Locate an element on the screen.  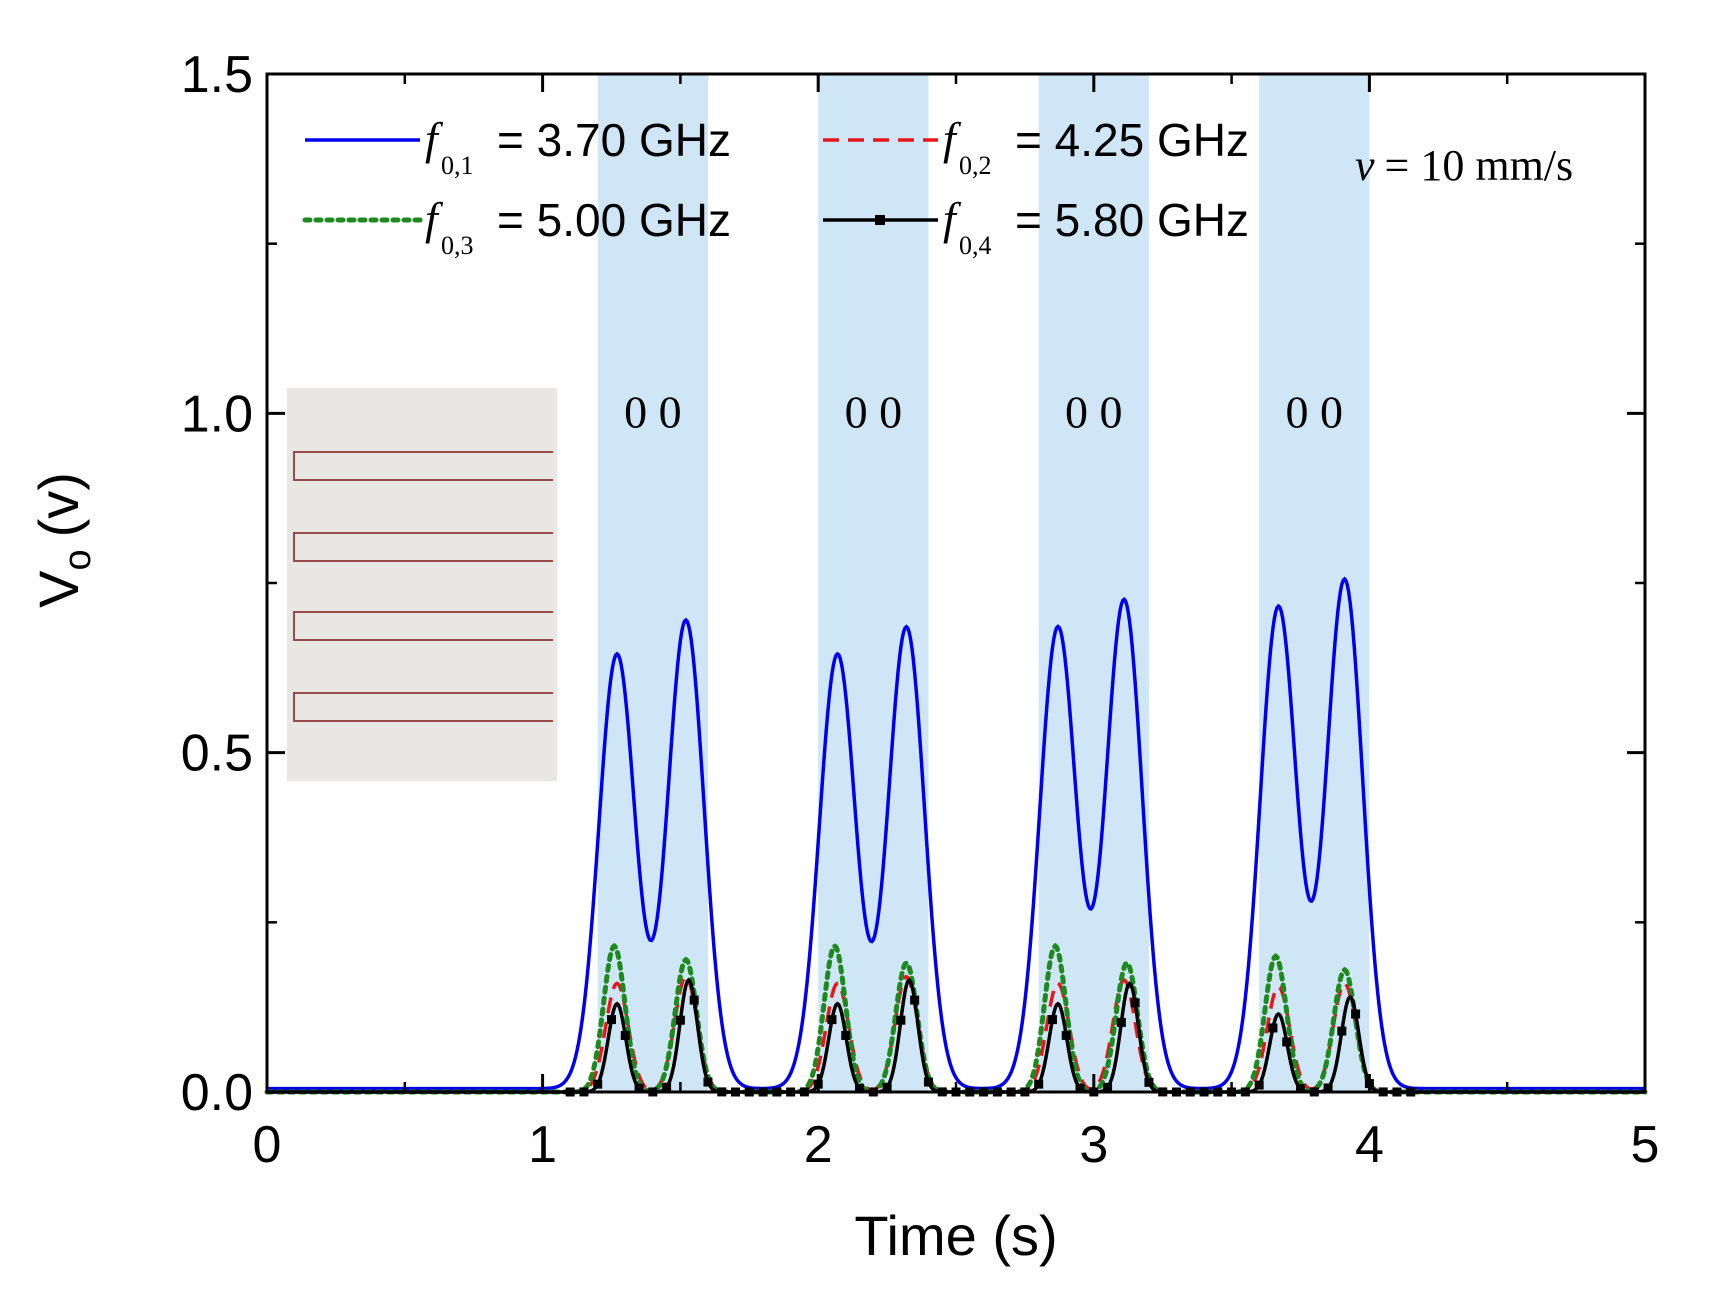
y-tick-label-0.5: 0.5 is located at coordinates (217, 754).